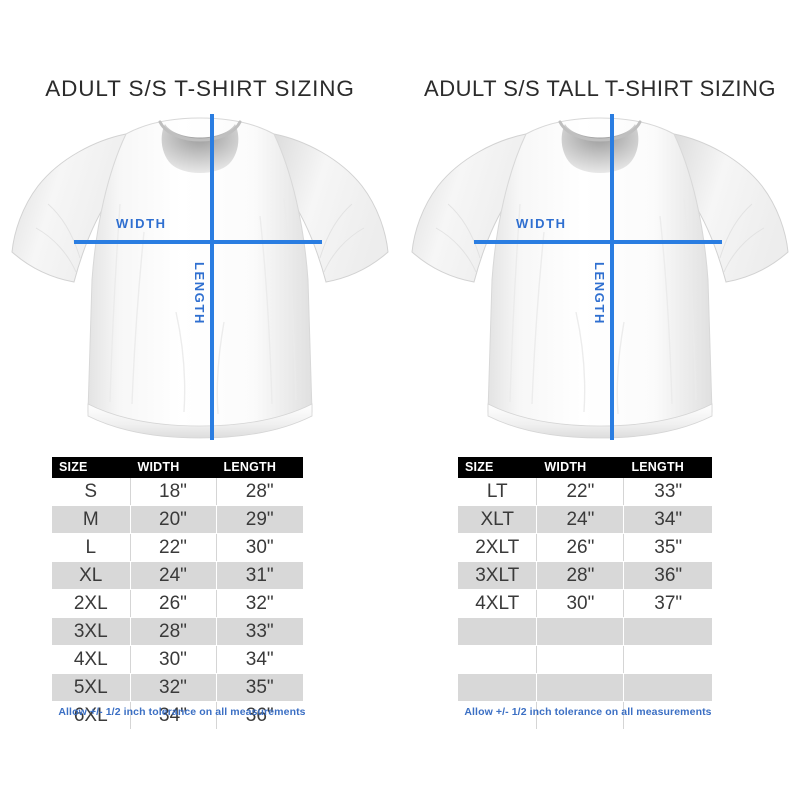  I want to click on table-row: LT 22" 33", so click(585, 492).